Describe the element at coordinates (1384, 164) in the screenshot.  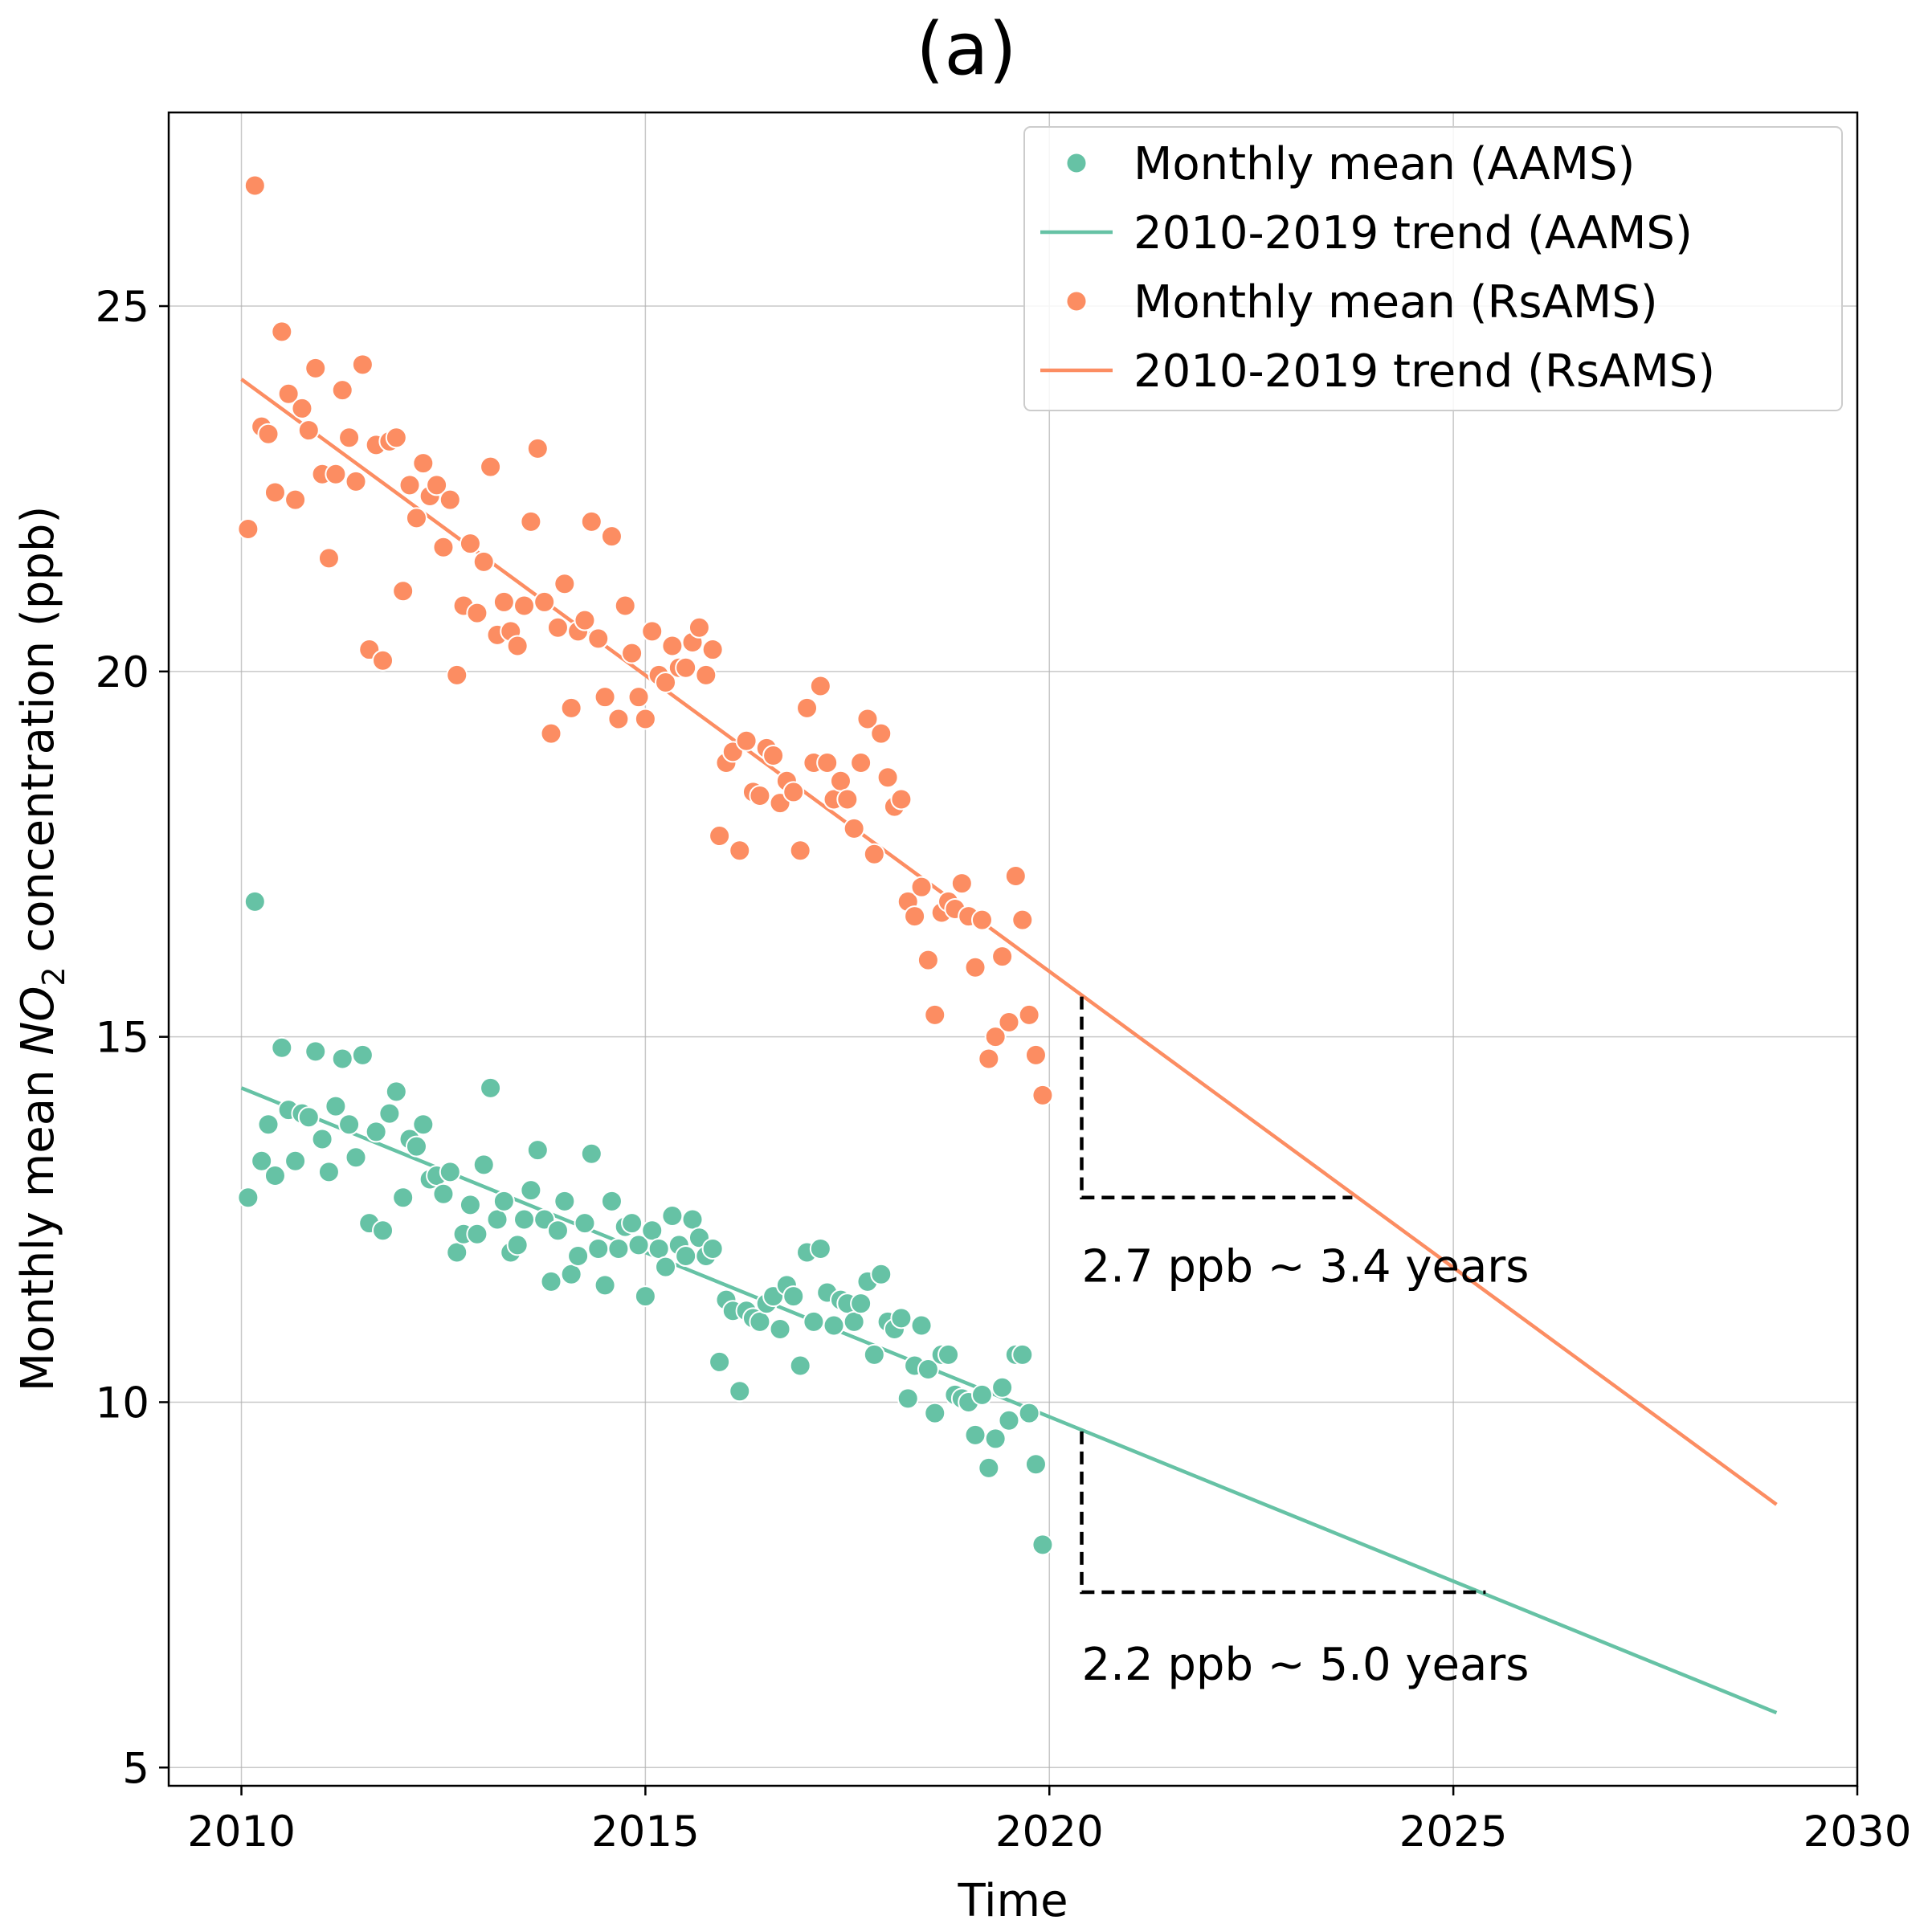
I see `legend-label: Monthly mean (AAMS)` at that location.